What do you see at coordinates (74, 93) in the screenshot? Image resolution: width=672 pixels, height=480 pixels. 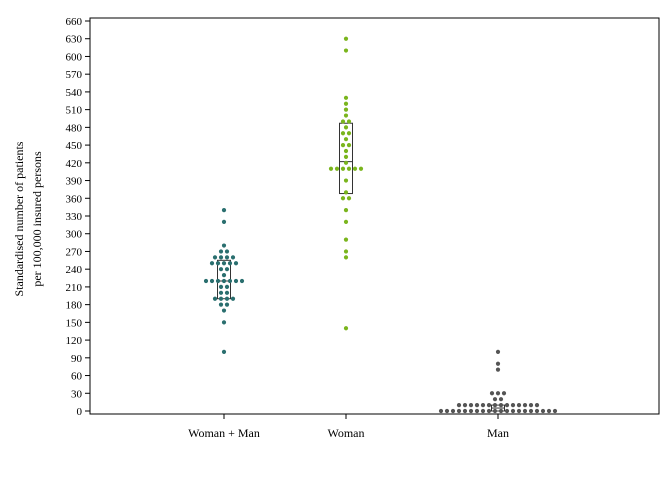 I see `y-tick-label: 540` at bounding box center [74, 93].